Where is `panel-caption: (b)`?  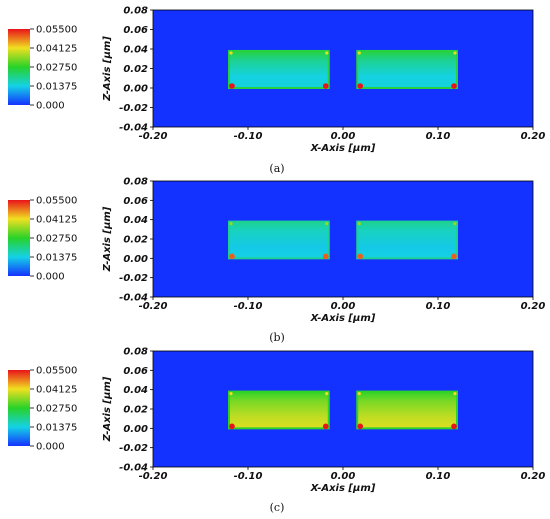
panel-caption: (b) is located at coordinates (277, 337).